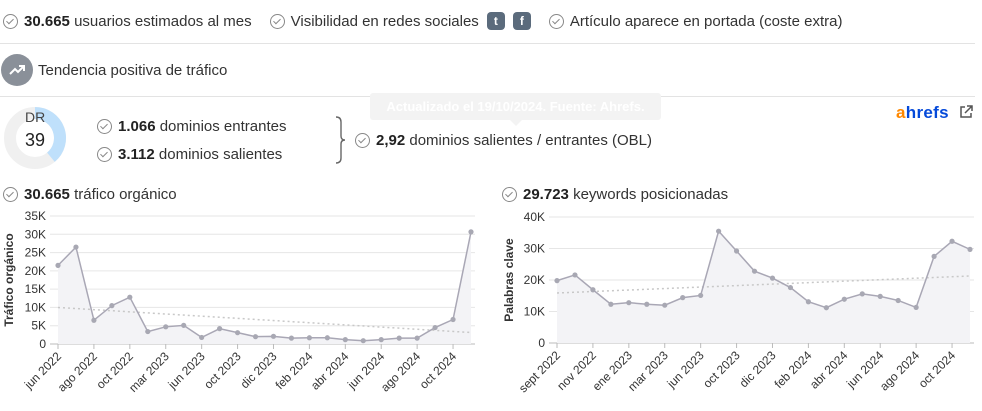 This screenshot has height=411, width=982. What do you see at coordinates (922, 112) in the screenshot?
I see `ahrefs-logo: ahrefs` at bounding box center [922, 112].